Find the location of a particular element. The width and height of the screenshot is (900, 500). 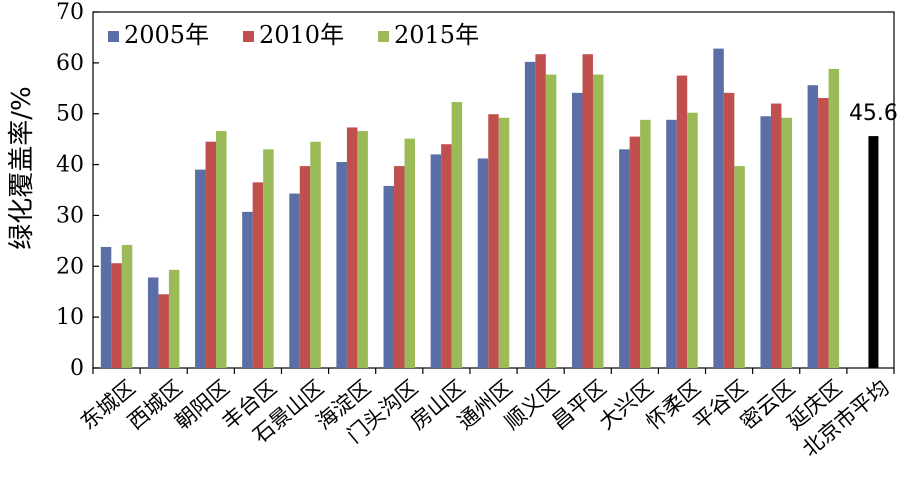

bar-2005年-西城区 is located at coordinates (153, 322).